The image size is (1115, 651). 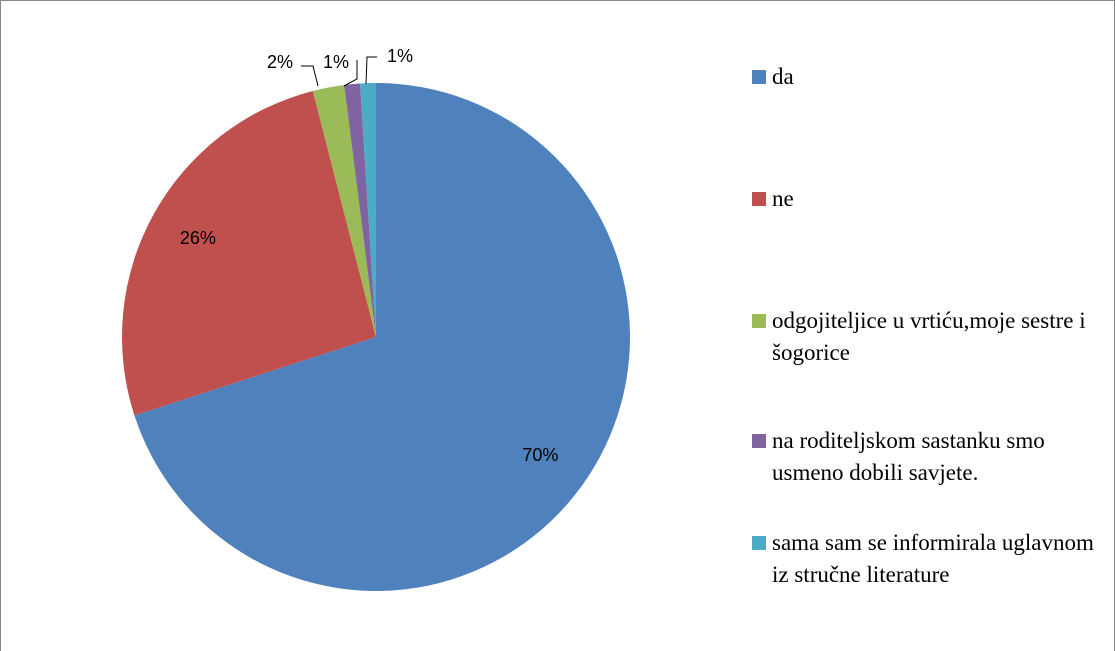 I want to click on legend-item: da, so click(x=924, y=77).